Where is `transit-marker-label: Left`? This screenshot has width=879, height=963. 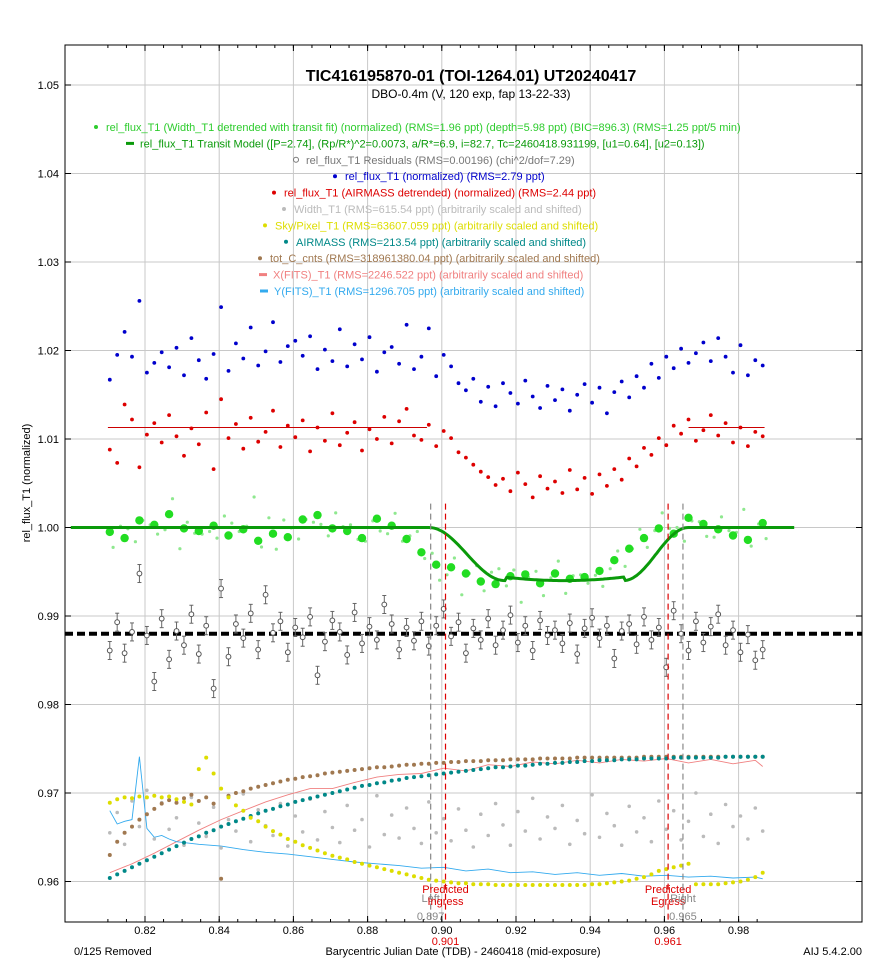
transit-marker-label: Left is located at coordinates (430, 899).